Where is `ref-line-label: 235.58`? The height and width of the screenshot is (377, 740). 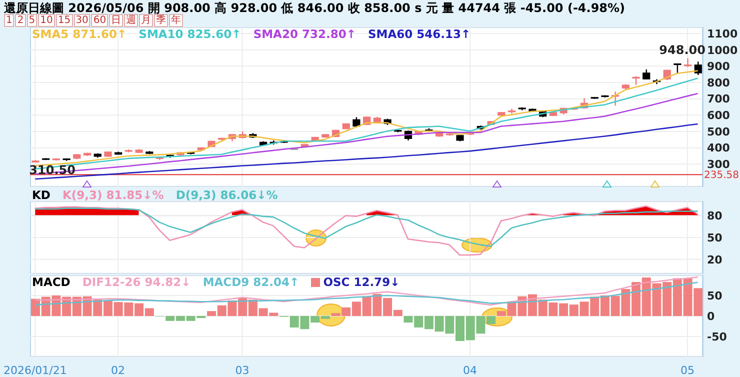
ref-line-label: 235.58 is located at coordinates (721, 176).